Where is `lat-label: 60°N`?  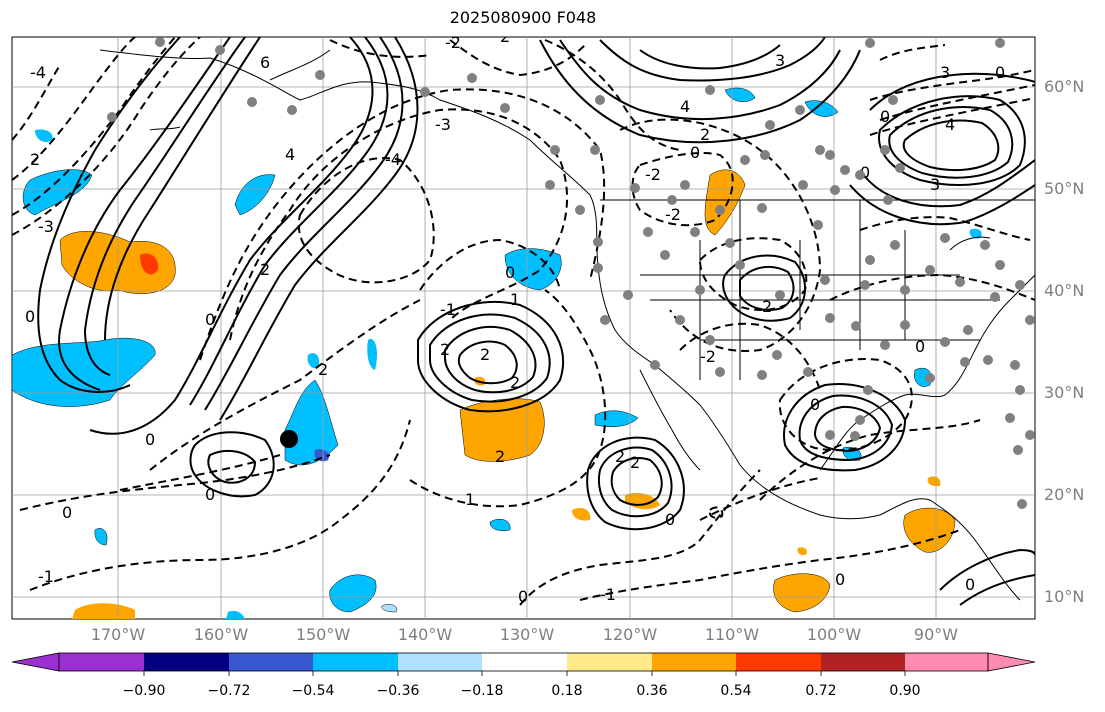 lat-label: 60°N is located at coordinates (1064, 86).